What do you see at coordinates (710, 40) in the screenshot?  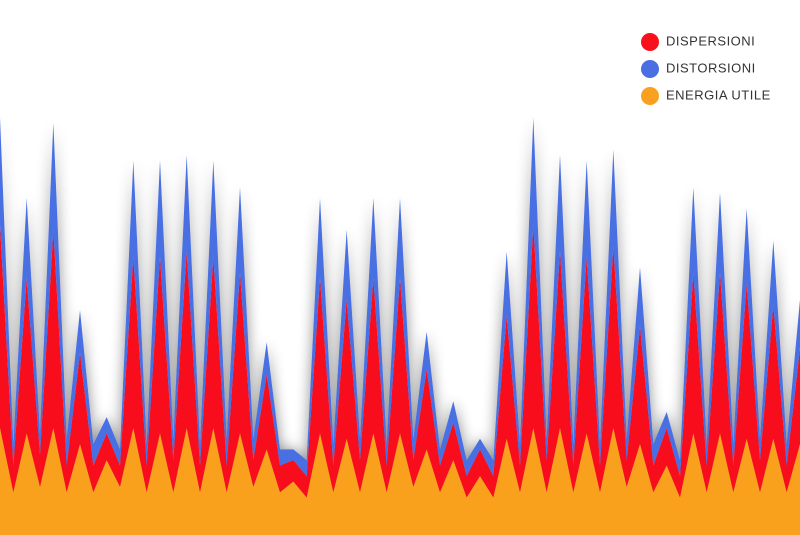 I see `legend-label: DISPERSIONI` at bounding box center [710, 40].